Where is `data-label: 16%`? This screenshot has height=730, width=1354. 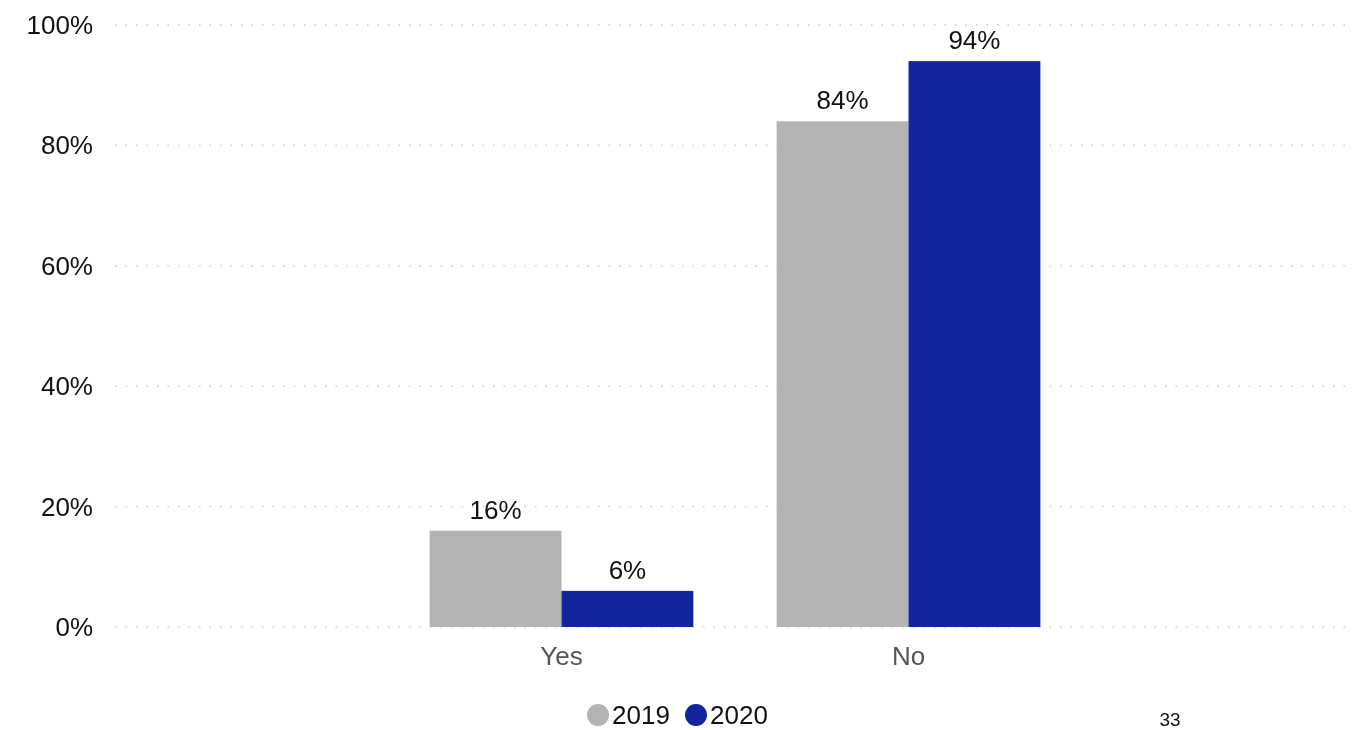
data-label: 16% is located at coordinates (495, 509).